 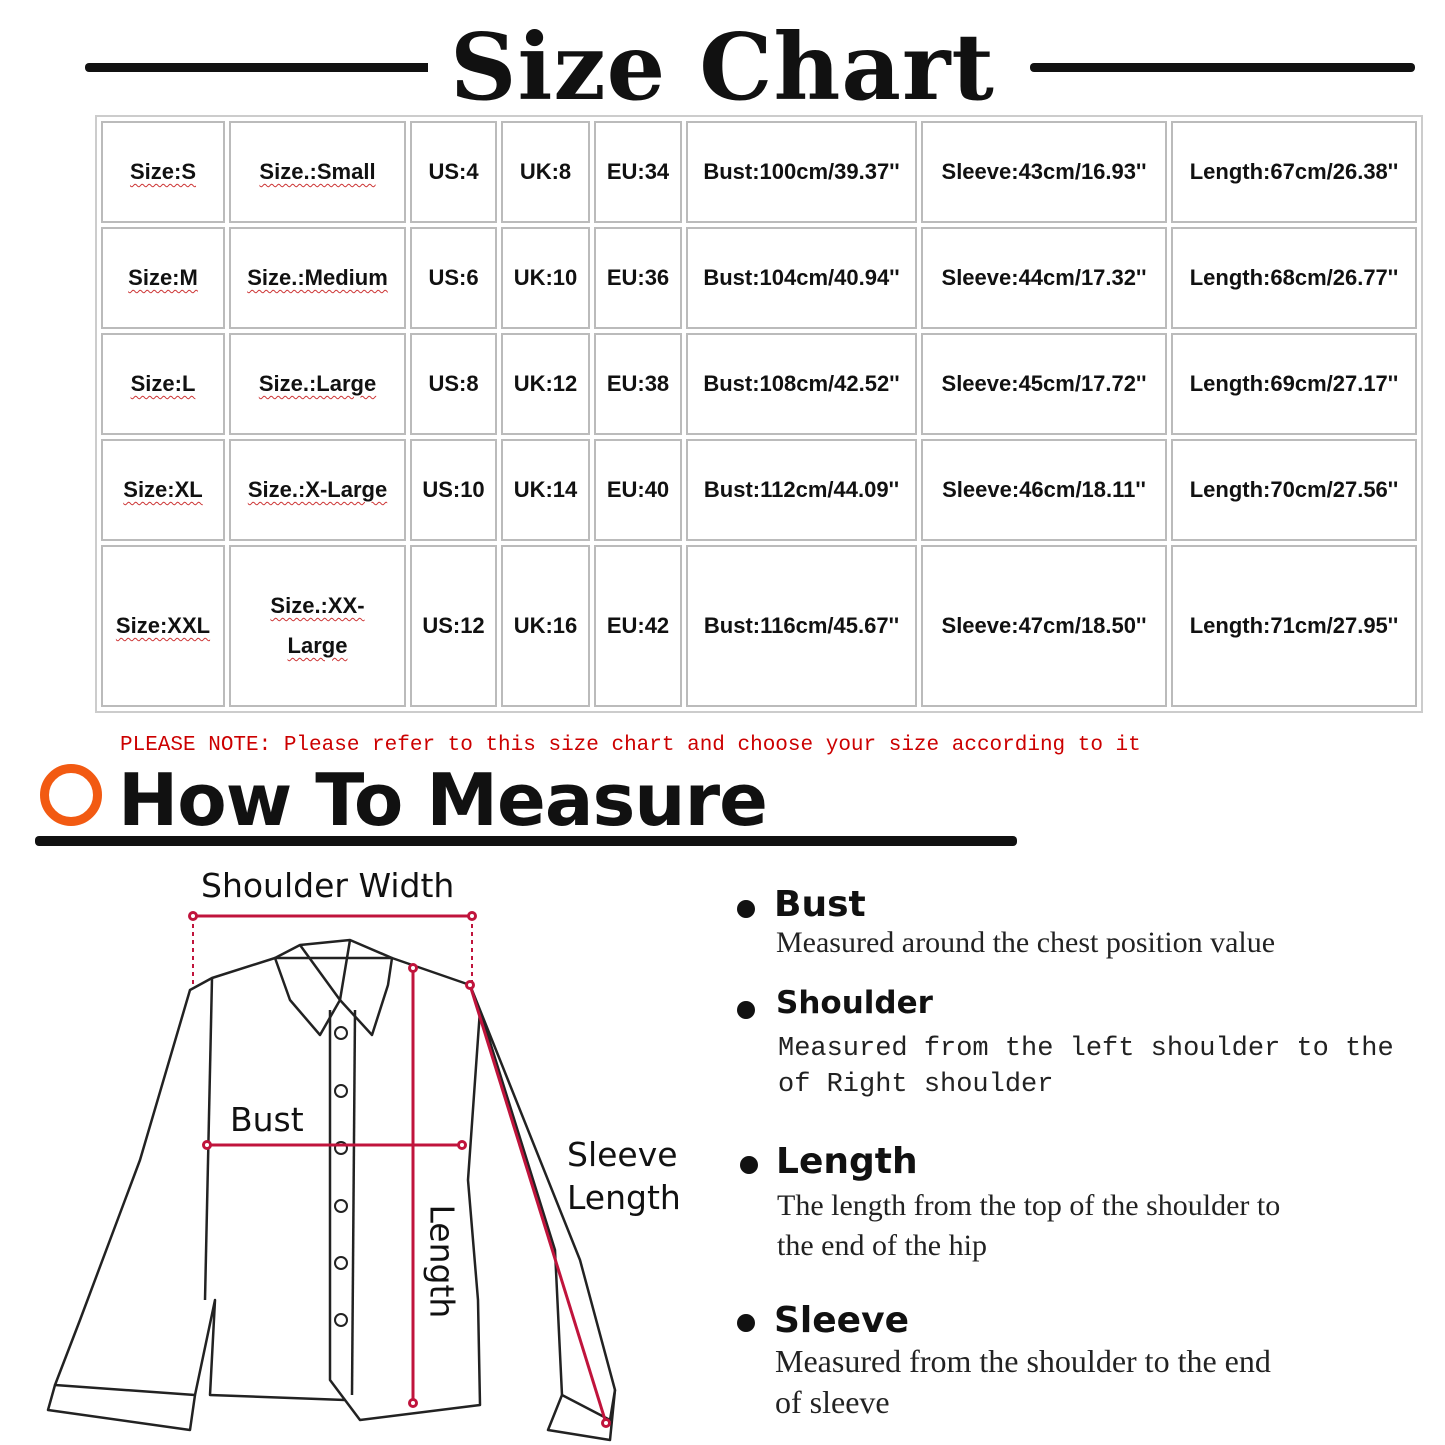 What do you see at coordinates (163, 625) in the screenshot?
I see `cell-text: Size:XXL` at bounding box center [163, 625].